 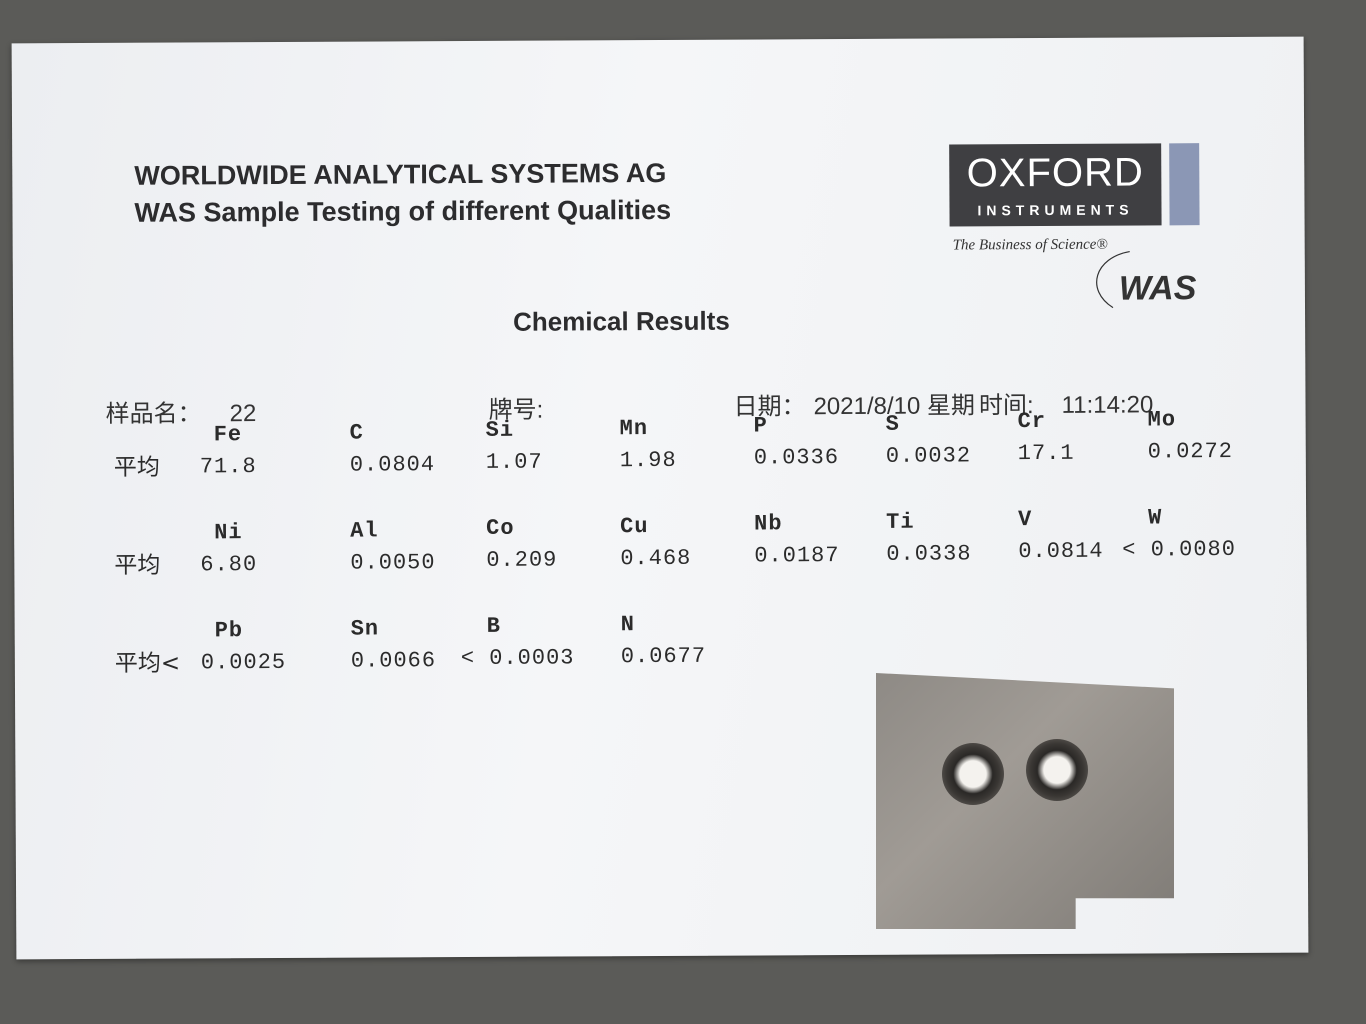 I want to click on element-value: 0.0804, so click(x=392, y=464).